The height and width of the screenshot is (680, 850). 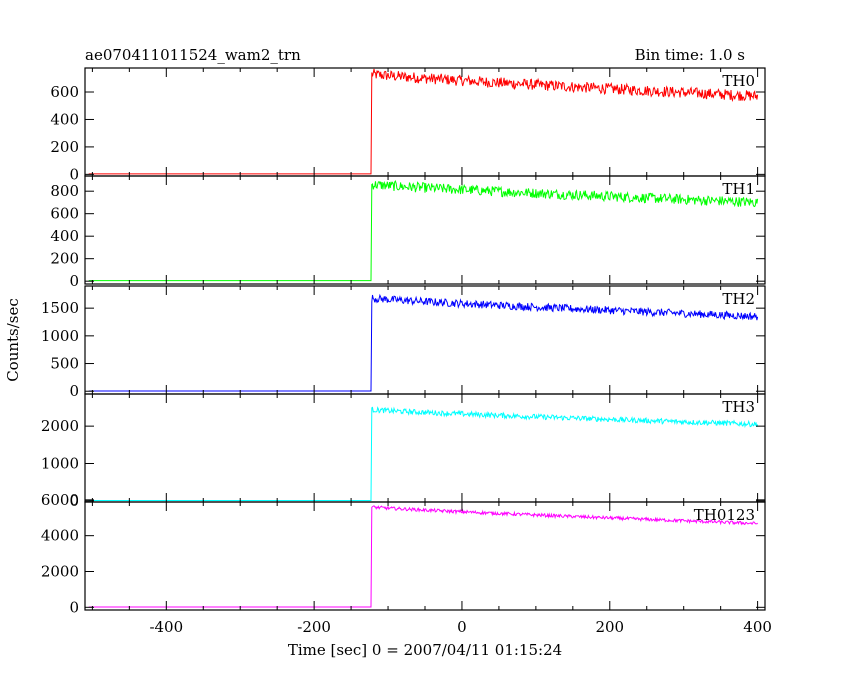 What do you see at coordinates (738, 189) in the screenshot?
I see `series-label-th1: TH1` at bounding box center [738, 189].